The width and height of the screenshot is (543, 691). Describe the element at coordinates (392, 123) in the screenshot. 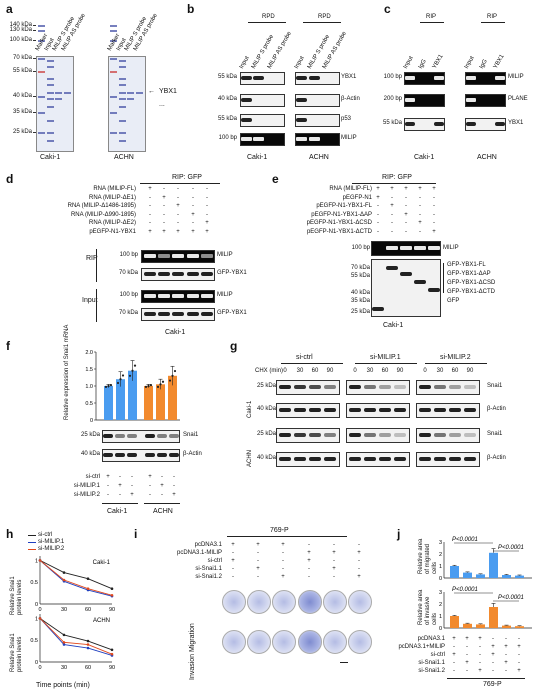

I see `c-row-size: 55 kDa` at that location.